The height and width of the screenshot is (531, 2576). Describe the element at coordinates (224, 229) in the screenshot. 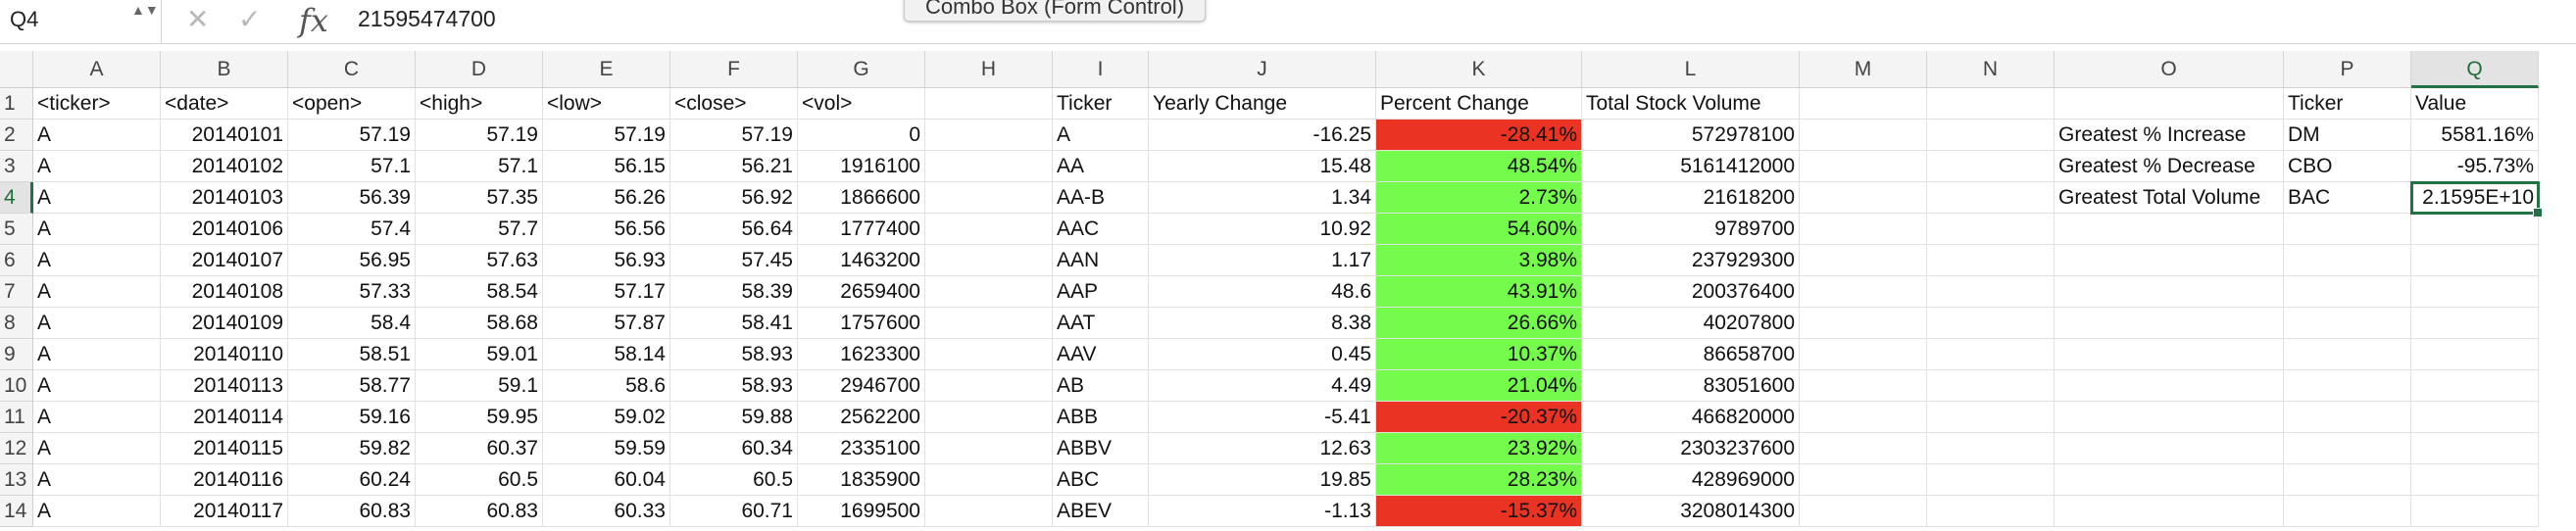

I see `cell-b5: 20140106` at that location.